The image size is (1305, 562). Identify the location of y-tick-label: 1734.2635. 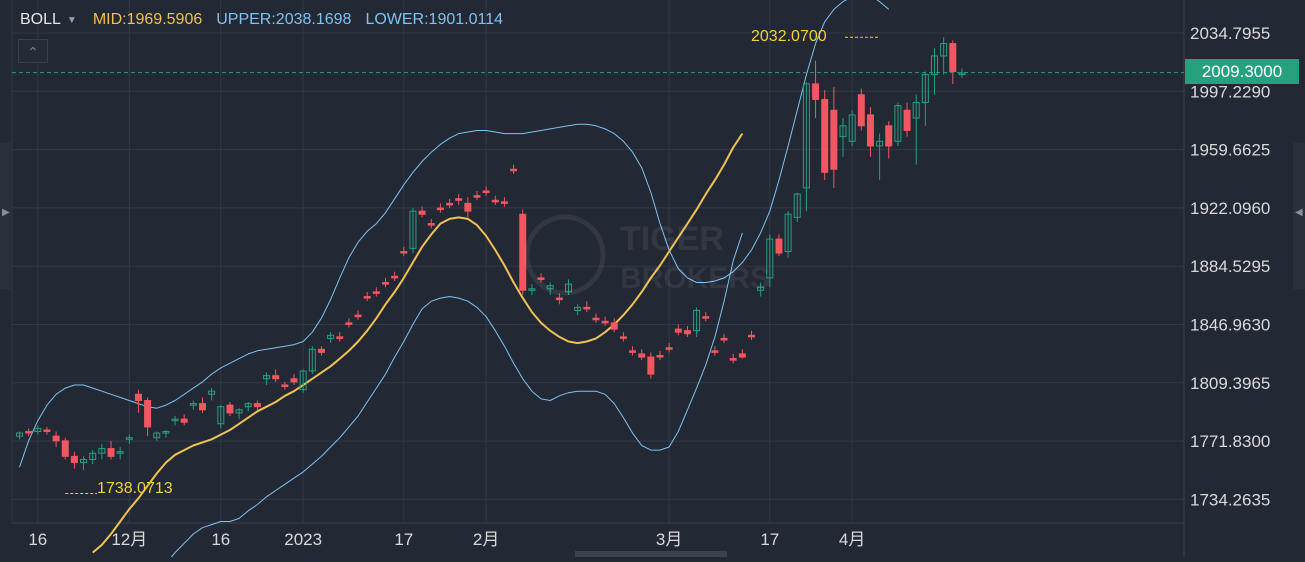
(1230, 499).